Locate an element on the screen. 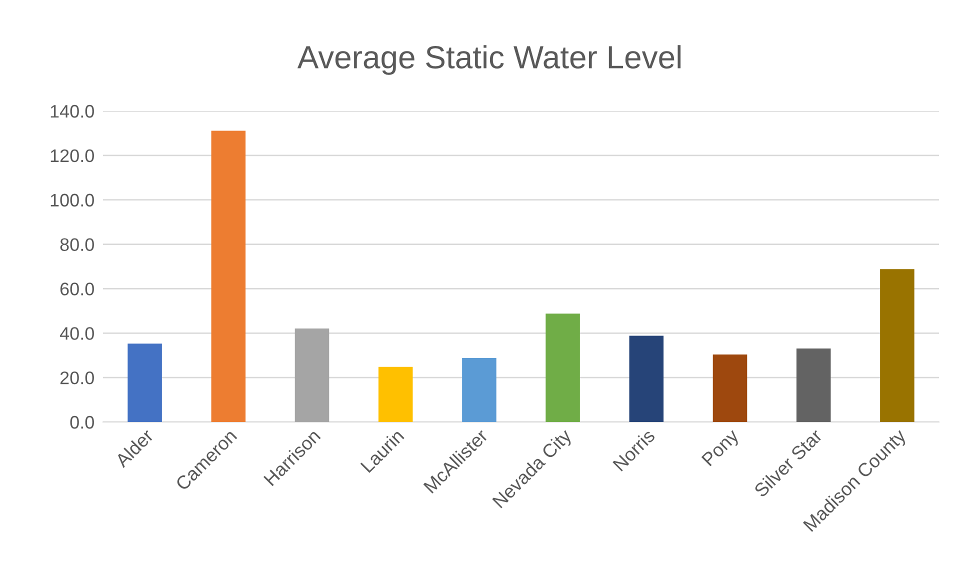  y-tick-label: 80.0 is located at coordinates (77, 245).